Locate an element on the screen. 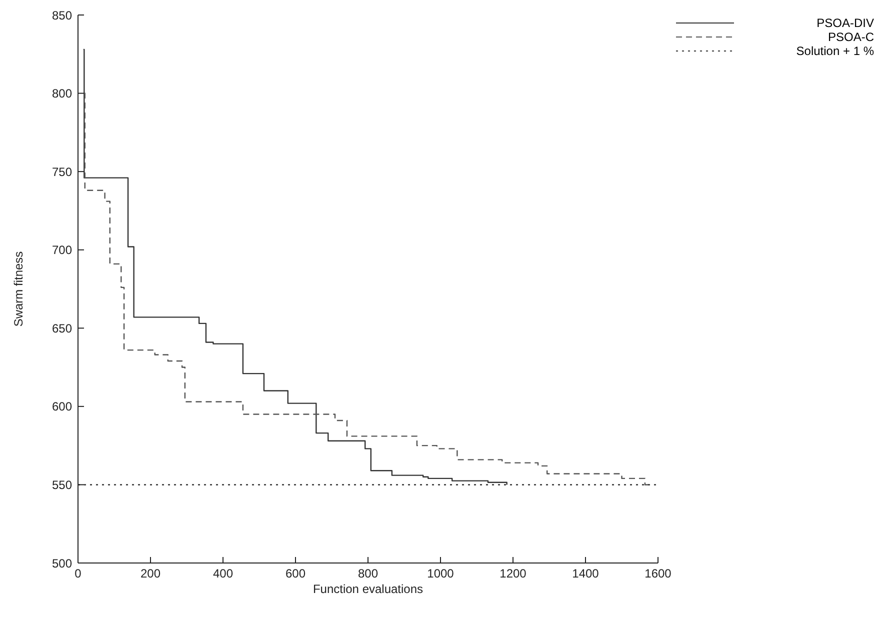  x-tick-label: 1000 is located at coordinates (440, 573).